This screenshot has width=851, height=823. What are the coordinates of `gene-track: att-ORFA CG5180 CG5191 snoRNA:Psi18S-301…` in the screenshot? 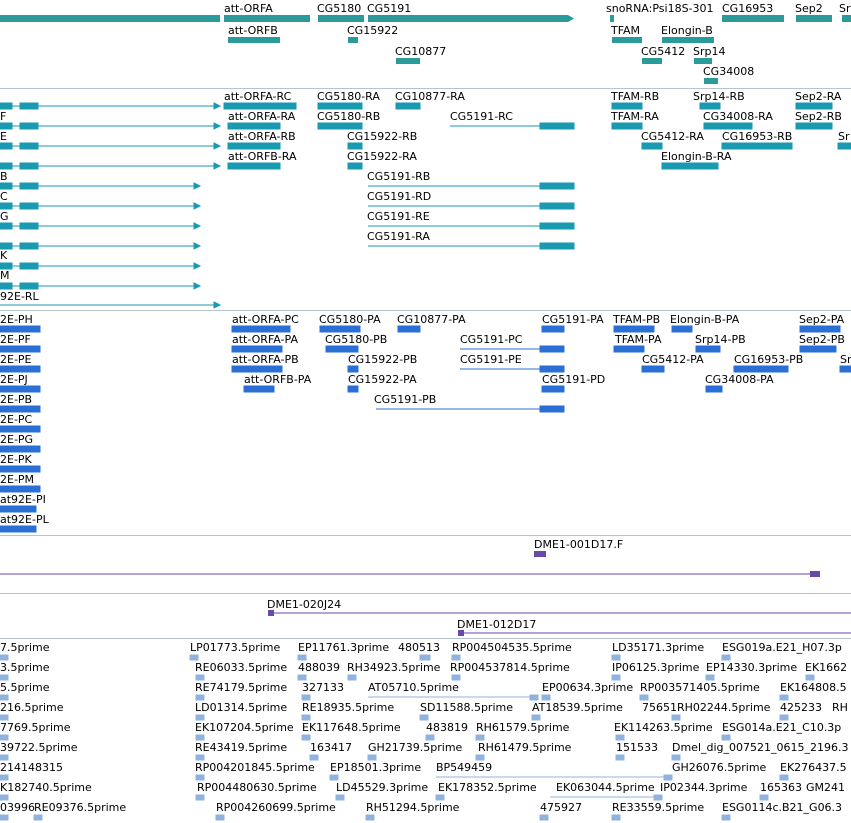 It's located at (425, 44).